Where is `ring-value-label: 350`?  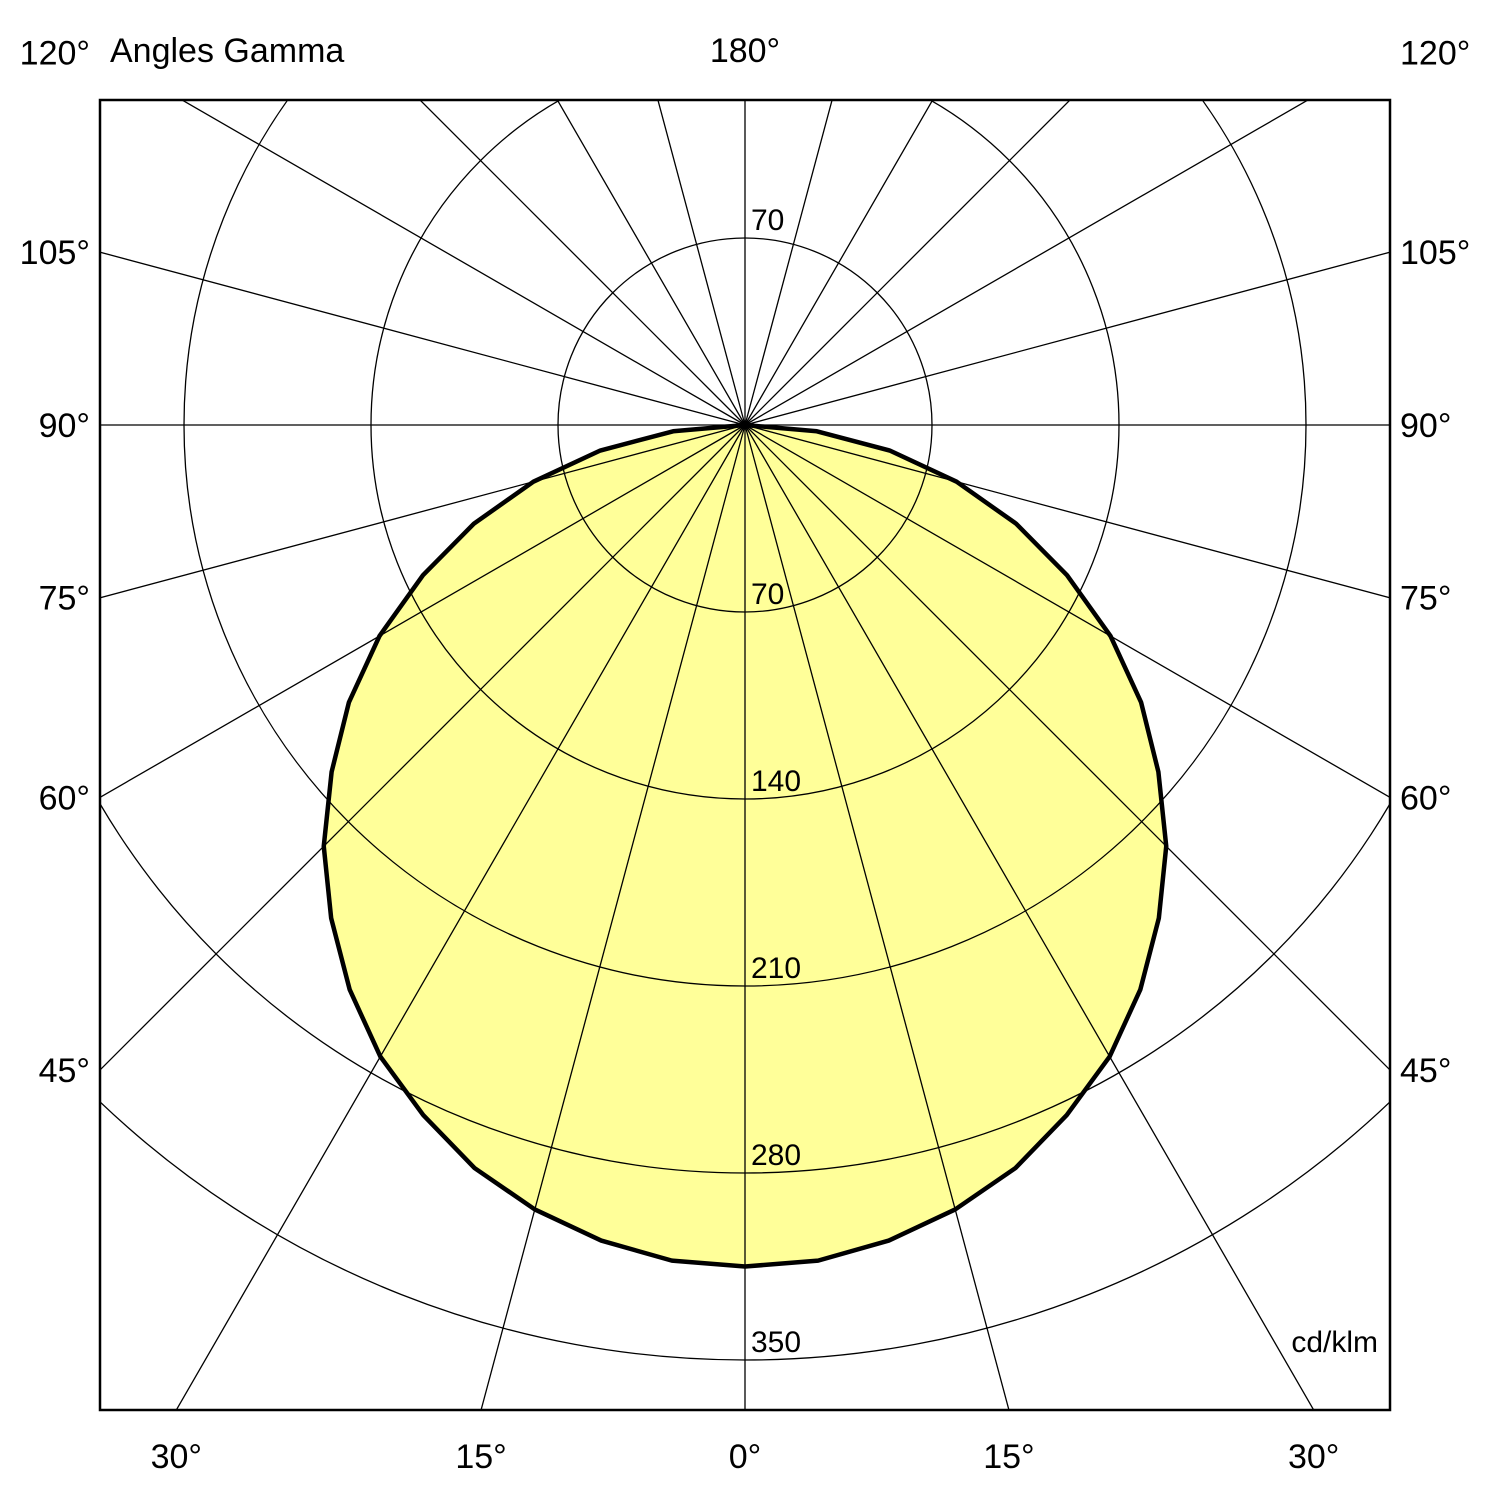
ring-value-label: 350 is located at coordinates (776, 1342).